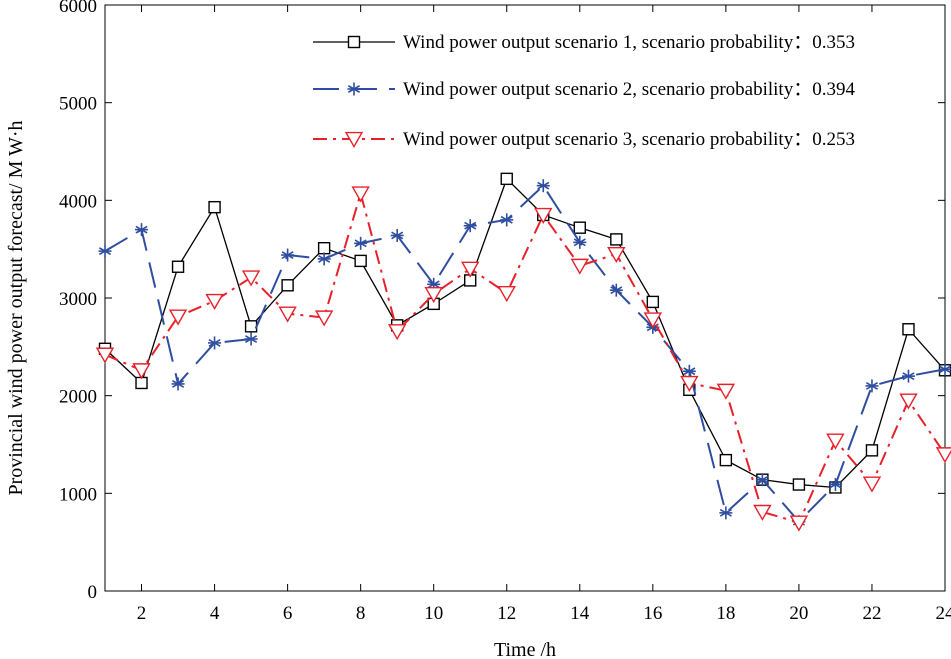 Image resolution: width=951 pixels, height=659 pixels. What do you see at coordinates (78, 8) in the screenshot?
I see `y-tick-label: 6000` at bounding box center [78, 8].